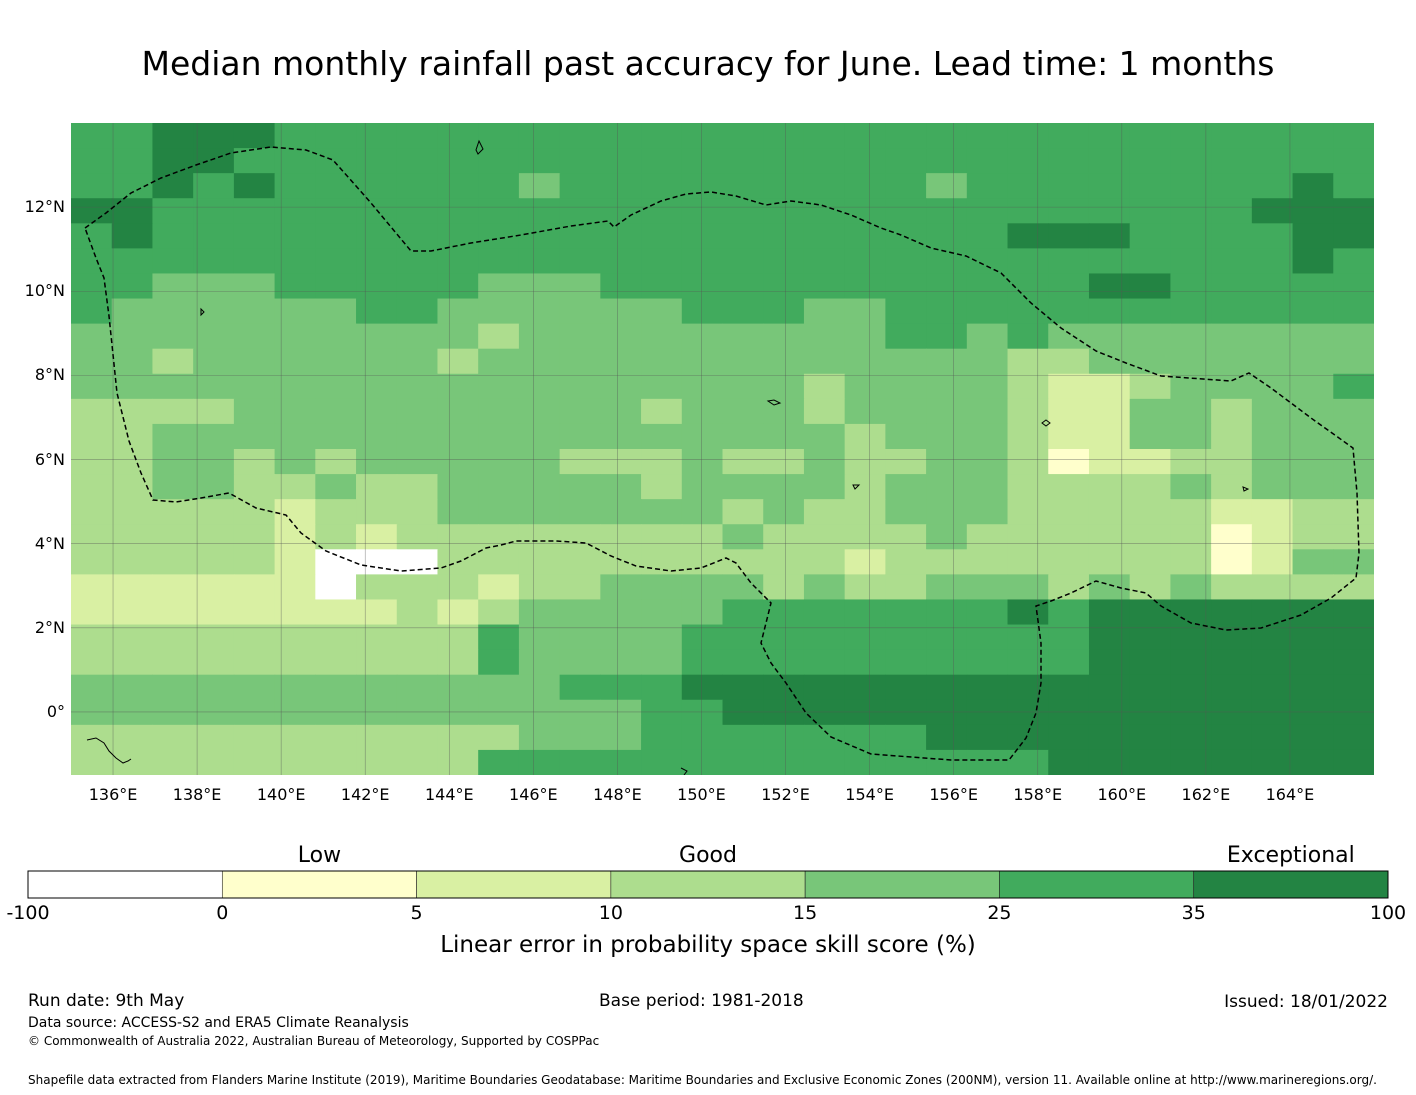 The image size is (1416, 1095). What do you see at coordinates (1290, 855) in the screenshot?
I see `category-label: Exceptional` at bounding box center [1290, 855].